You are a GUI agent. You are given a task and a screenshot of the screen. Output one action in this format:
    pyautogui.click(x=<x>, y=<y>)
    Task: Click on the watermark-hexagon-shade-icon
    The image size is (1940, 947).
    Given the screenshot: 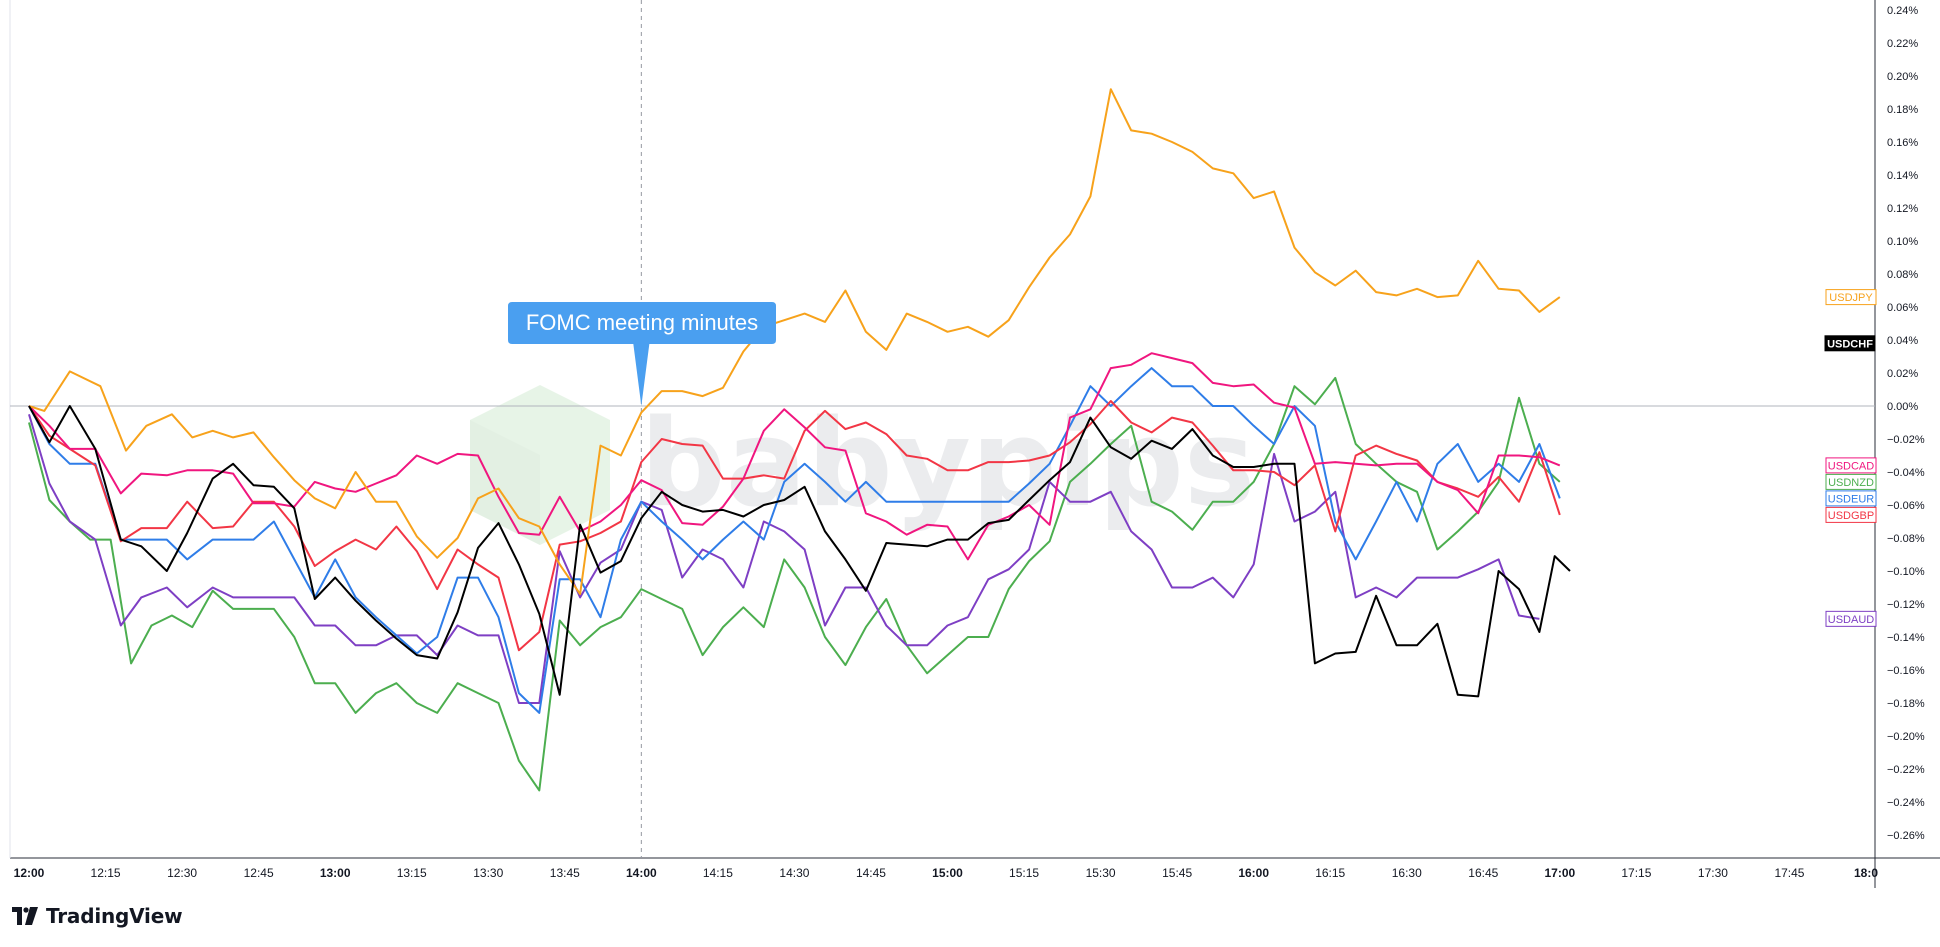 What is the action you would take?
    pyautogui.click(x=505, y=482)
    